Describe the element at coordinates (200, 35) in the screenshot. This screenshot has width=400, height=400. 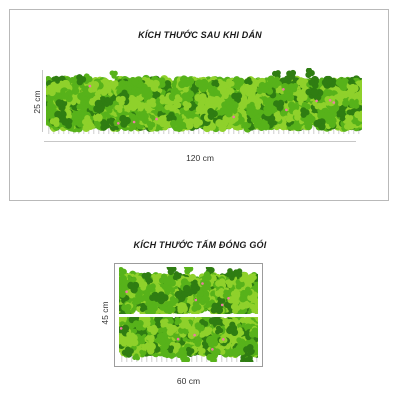
I see `installed-size-title: KÍCH THƯỚC SAU KHI DÁN` at that location.